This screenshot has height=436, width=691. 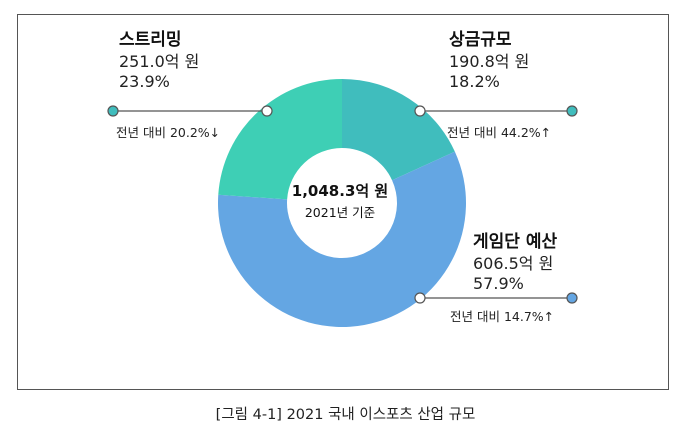 I want to click on segment-name: 상금규모, so click(x=480, y=40).